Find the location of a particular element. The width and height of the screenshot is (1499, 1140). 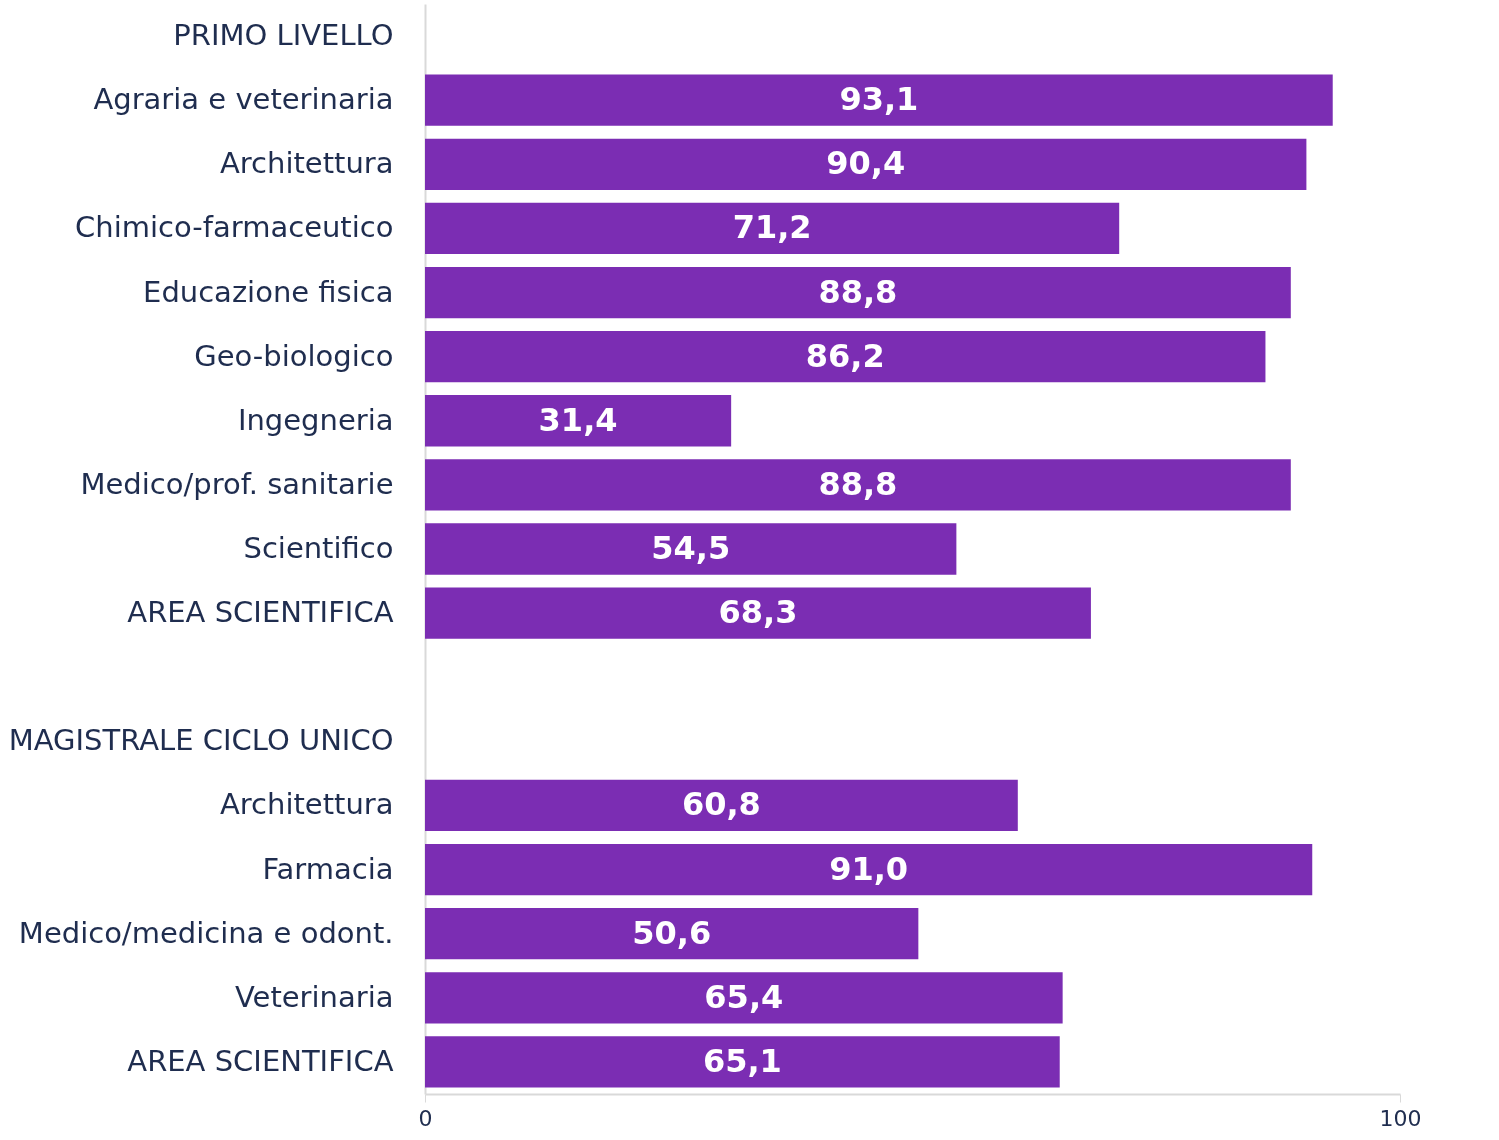

data-label: 50,6 is located at coordinates (672, 932).